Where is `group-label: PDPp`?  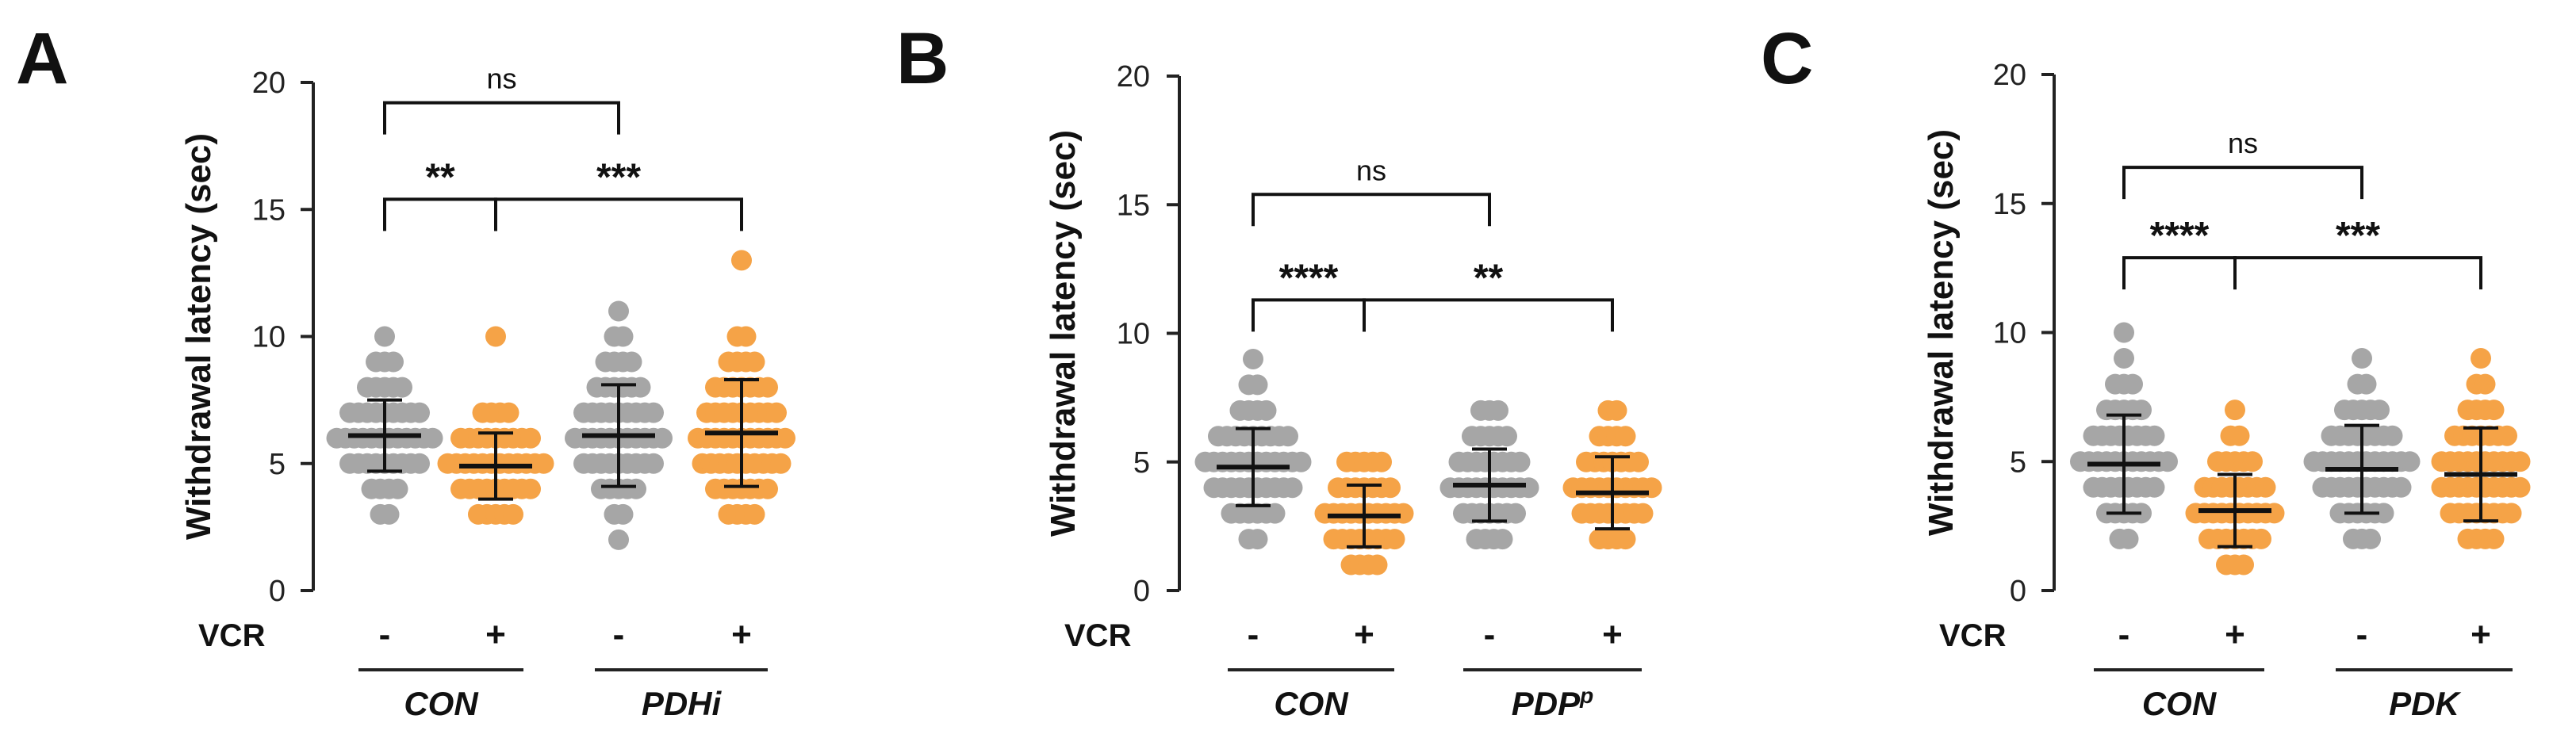 group-label: PDPp is located at coordinates (1552, 703).